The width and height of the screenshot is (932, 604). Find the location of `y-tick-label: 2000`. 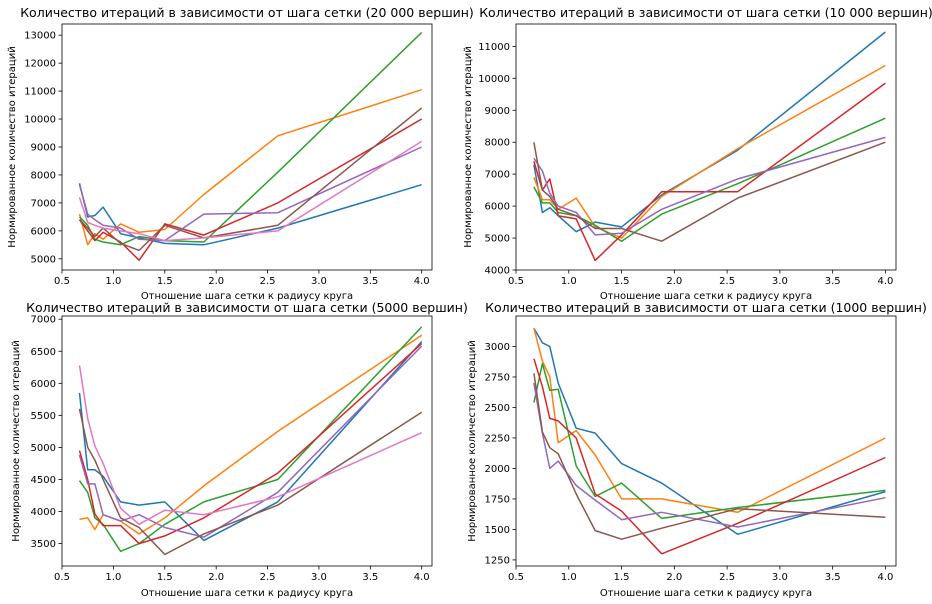

y-tick-label: 2000 is located at coordinates (497, 469).